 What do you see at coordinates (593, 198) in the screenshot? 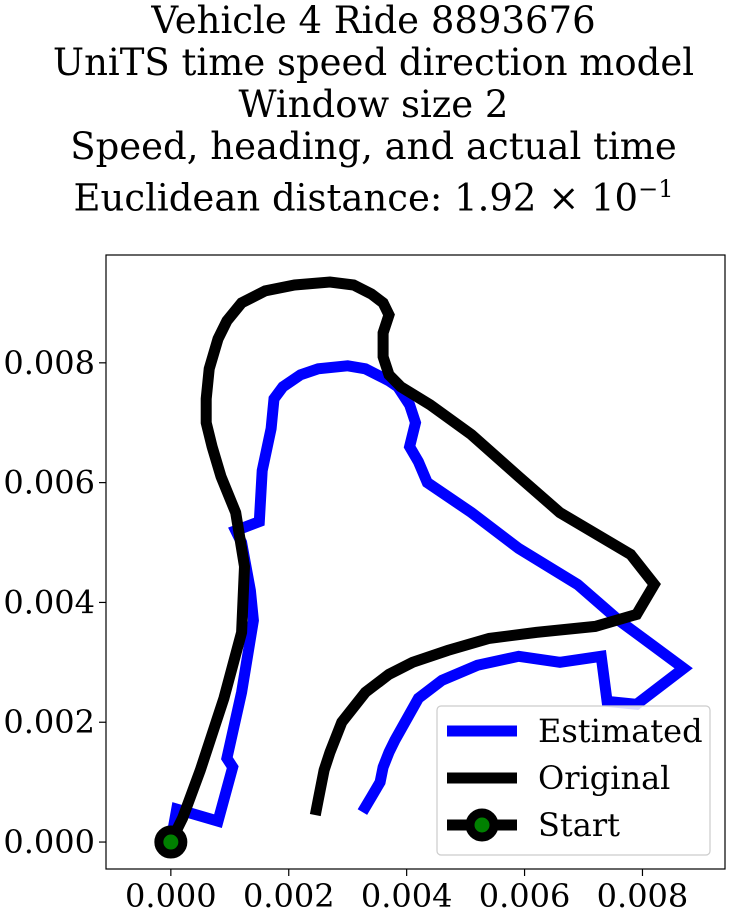
I see `title-distance-suffix: × 10` at bounding box center [593, 198].